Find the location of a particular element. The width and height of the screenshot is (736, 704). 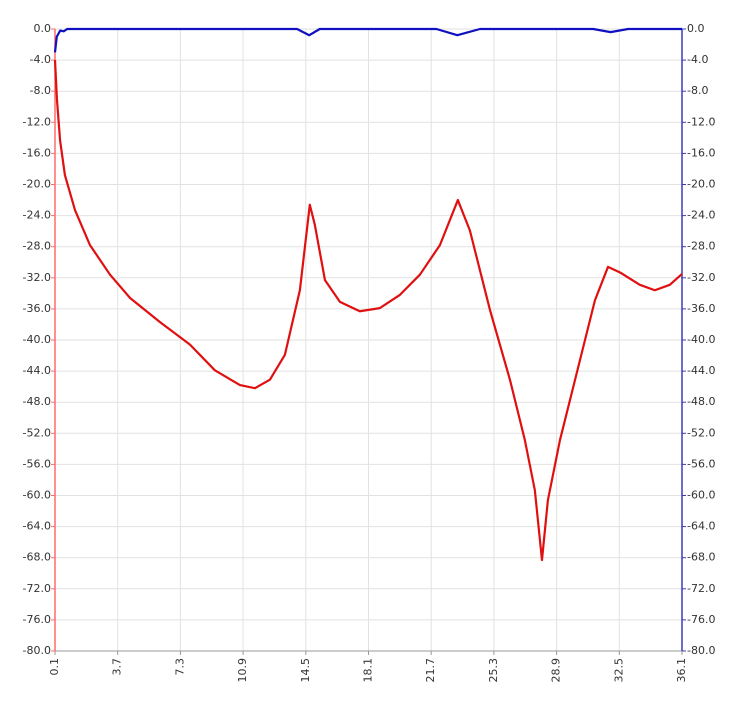

y-tick-label: -48.0 is located at coordinates (37, 401).